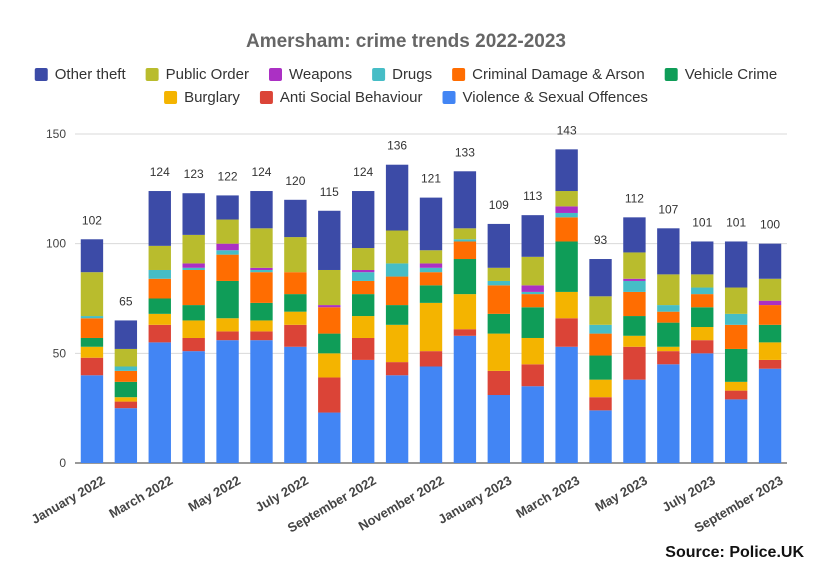 The height and width of the screenshot is (564, 813). What do you see at coordinates (310, 74) in the screenshot?
I see `legend-item-weapons: Weapons` at bounding box center [310, 74].